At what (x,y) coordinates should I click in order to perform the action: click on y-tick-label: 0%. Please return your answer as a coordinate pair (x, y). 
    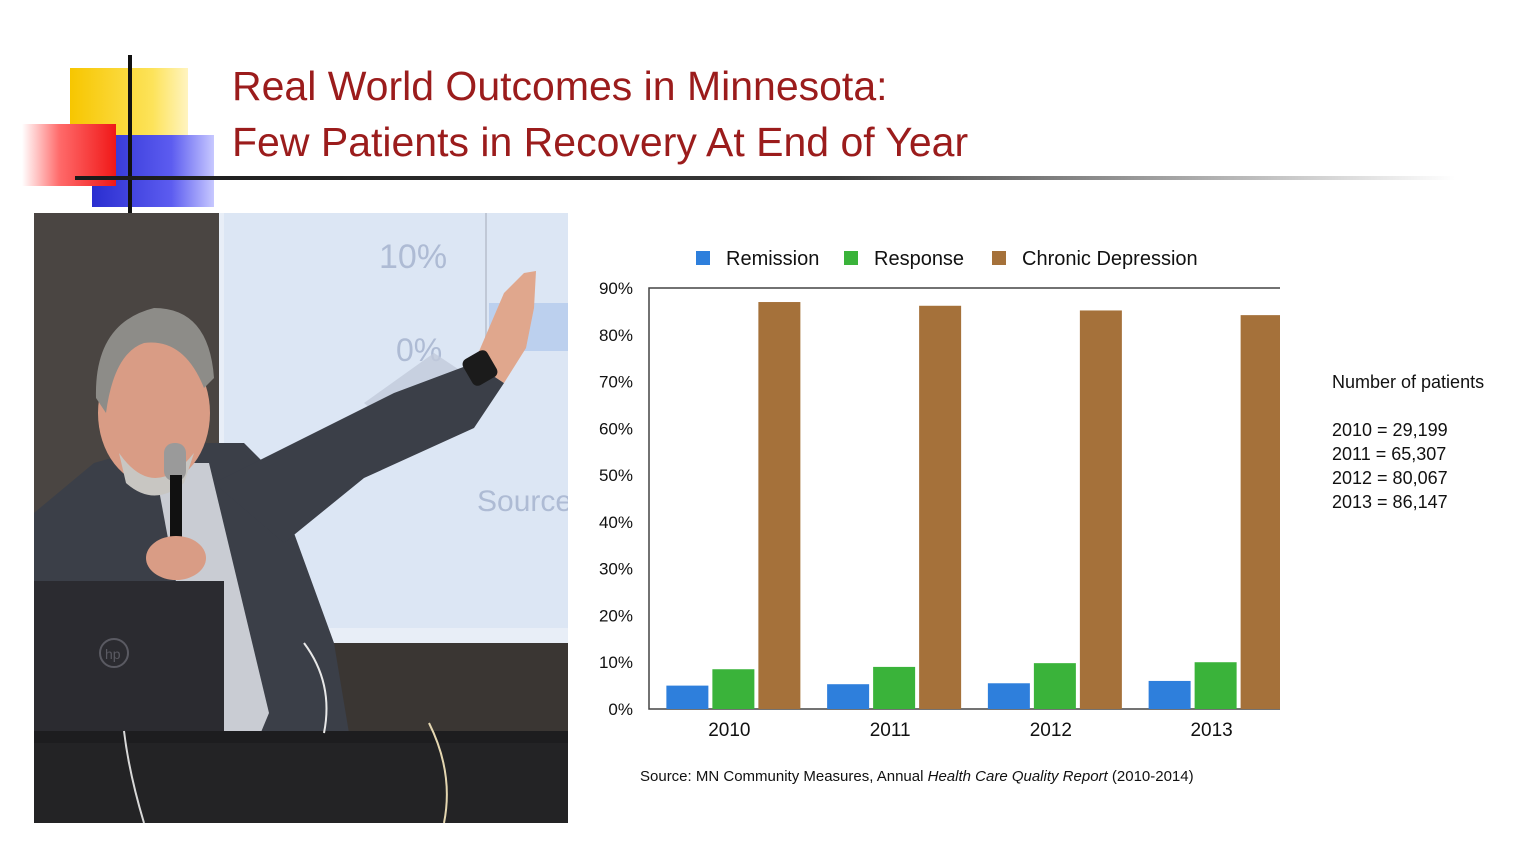
    Looking at the image, I should click on (620, 709).